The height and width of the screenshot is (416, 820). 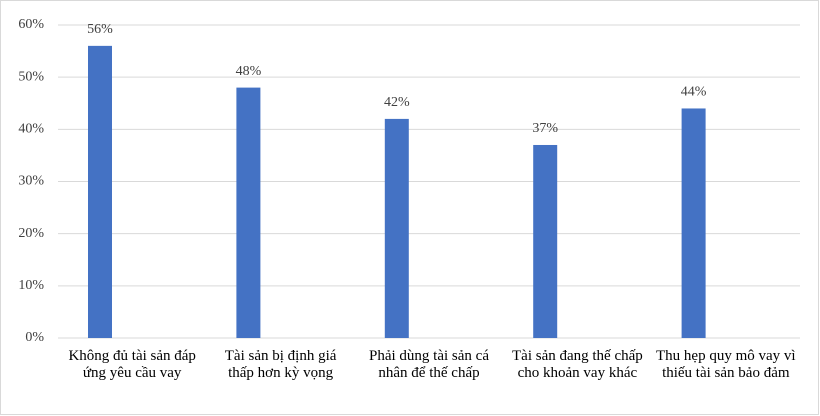 What do you see at coordinates (545, 128) in the screenshot?
I see `data-label: 37%` at bounding box center [545, 128].